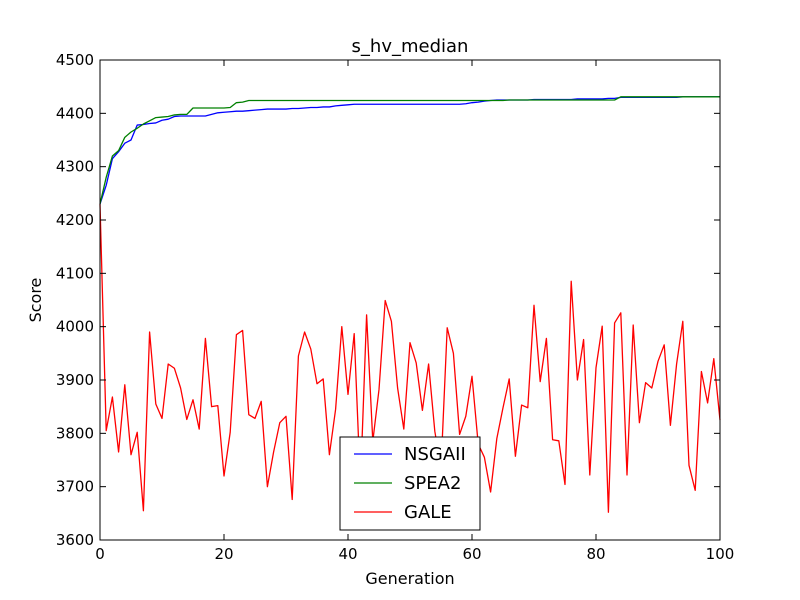 Image resolution: width=800 pixels, height=600 pixels. Describe the element at coordinates (100, 554) in the screenshot. I see `x-tick-label: 0` at that location.